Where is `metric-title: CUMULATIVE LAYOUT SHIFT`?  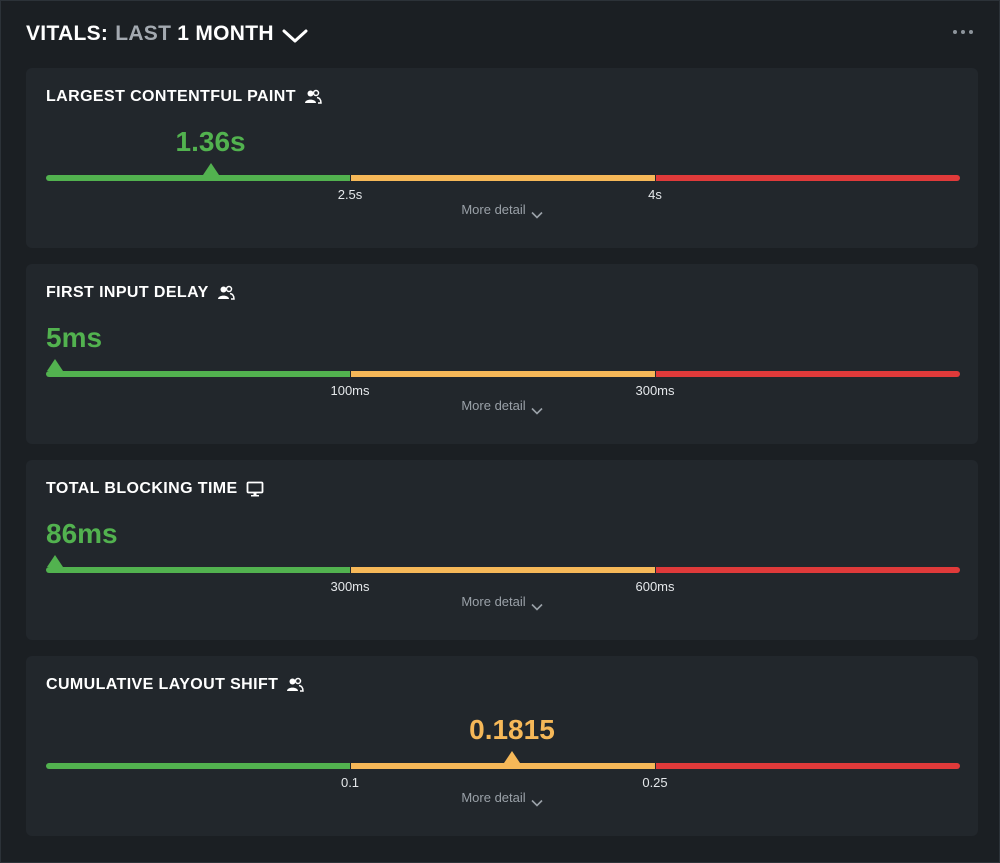
metric-title: CUMULATIVE LAYOUT SHIFT is located at coordinates (175, 685).